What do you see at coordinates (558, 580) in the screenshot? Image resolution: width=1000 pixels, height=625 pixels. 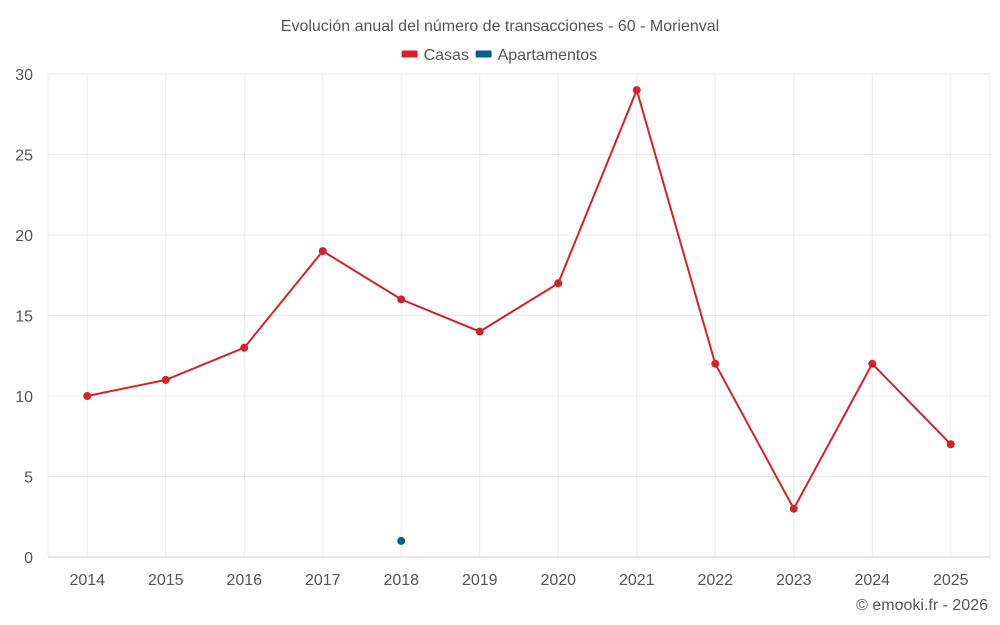 I see `x-tick-label: 2020` at bounding box center [558, 580].